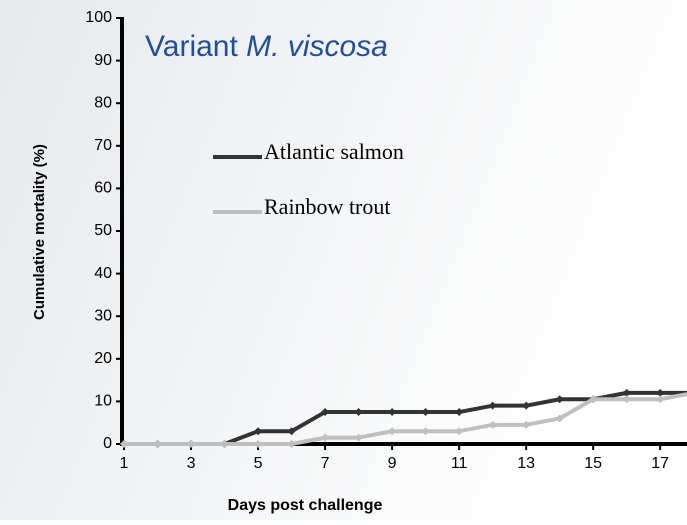 This screenshot has width=687, height=525. What do you see at coordinates (305, 505) in the screenshot?
I see `x-axis-label: Days post challenge` at bounding box center [305, 505].